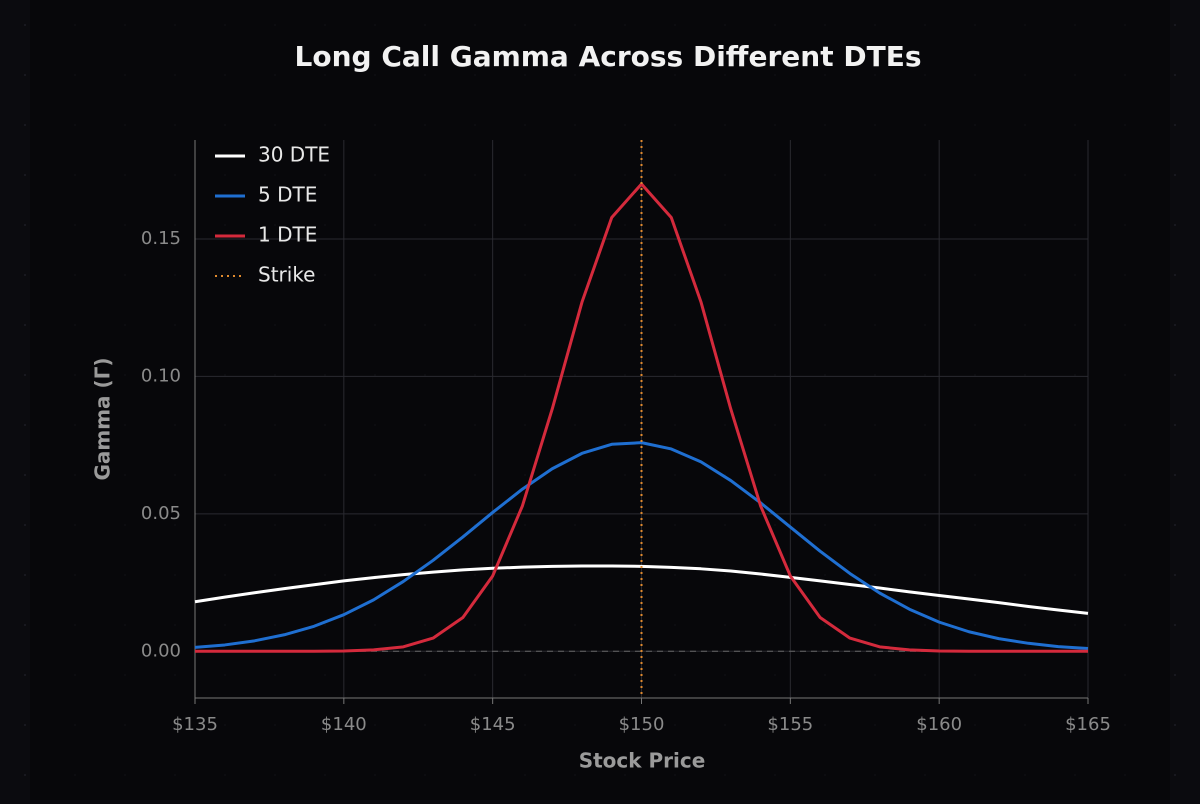  I want to click on x-tick-label: $140, so click(344, 724).